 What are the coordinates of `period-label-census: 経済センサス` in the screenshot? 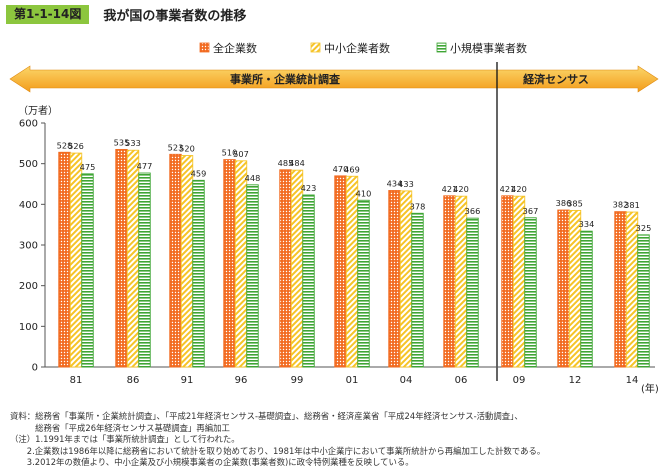 It's located at (556, 79).